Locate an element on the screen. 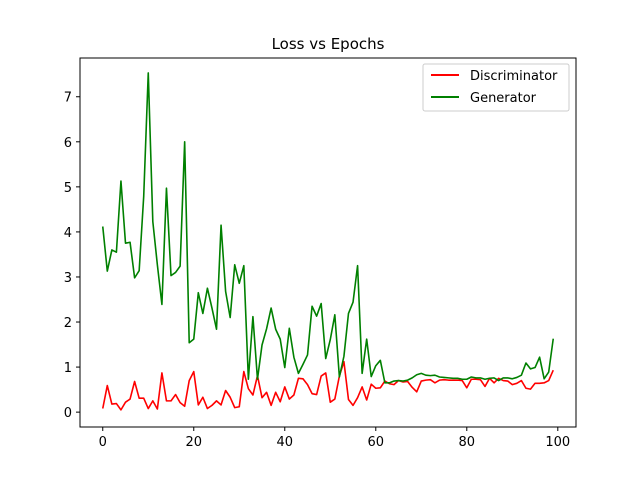 The image size is (640, 484). y-tick-label: 4 is located at coordinates (68, 233).